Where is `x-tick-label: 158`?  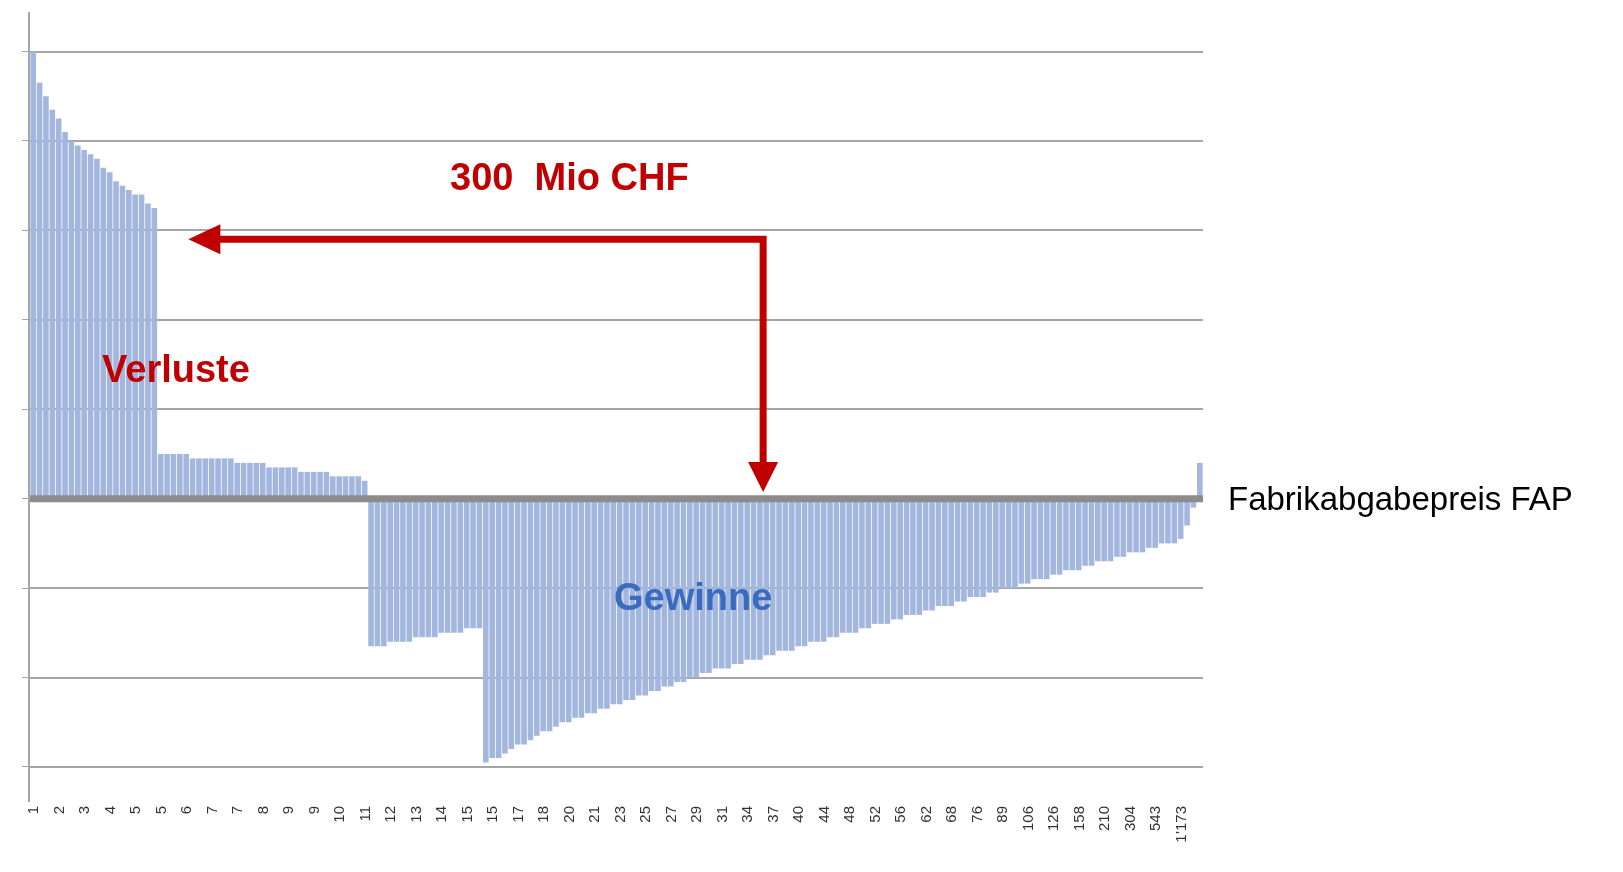
x-tick-label: 158 is located at coordinates (1078, 819).